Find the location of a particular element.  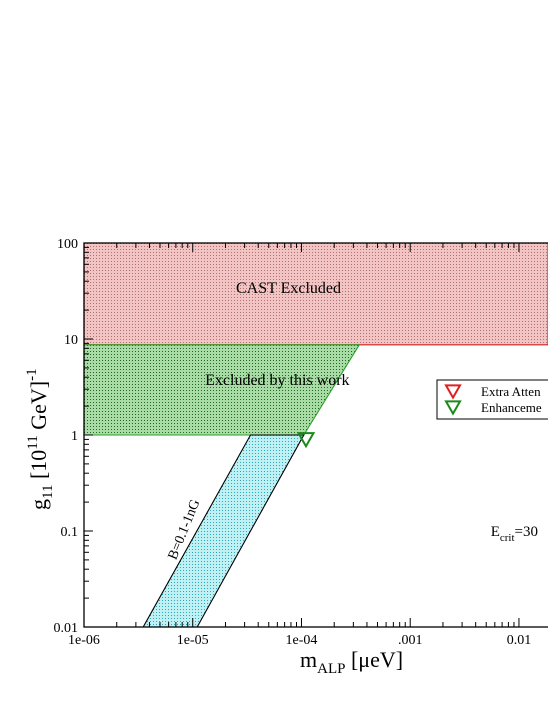

marker-enhancement is located at coordinates (306, 440).